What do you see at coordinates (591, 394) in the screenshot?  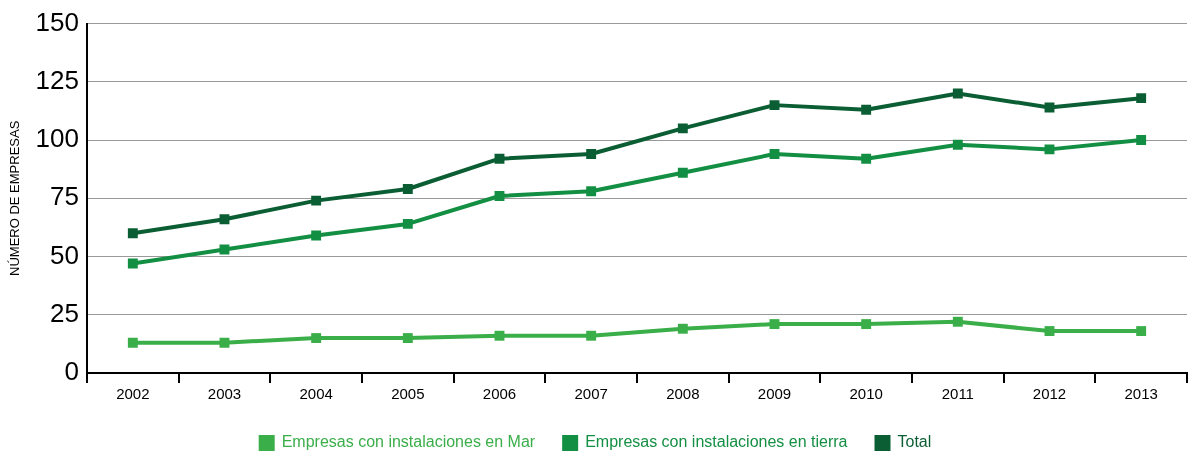 I see `x-tick-label: 2007` at bounding box center [591, 394].